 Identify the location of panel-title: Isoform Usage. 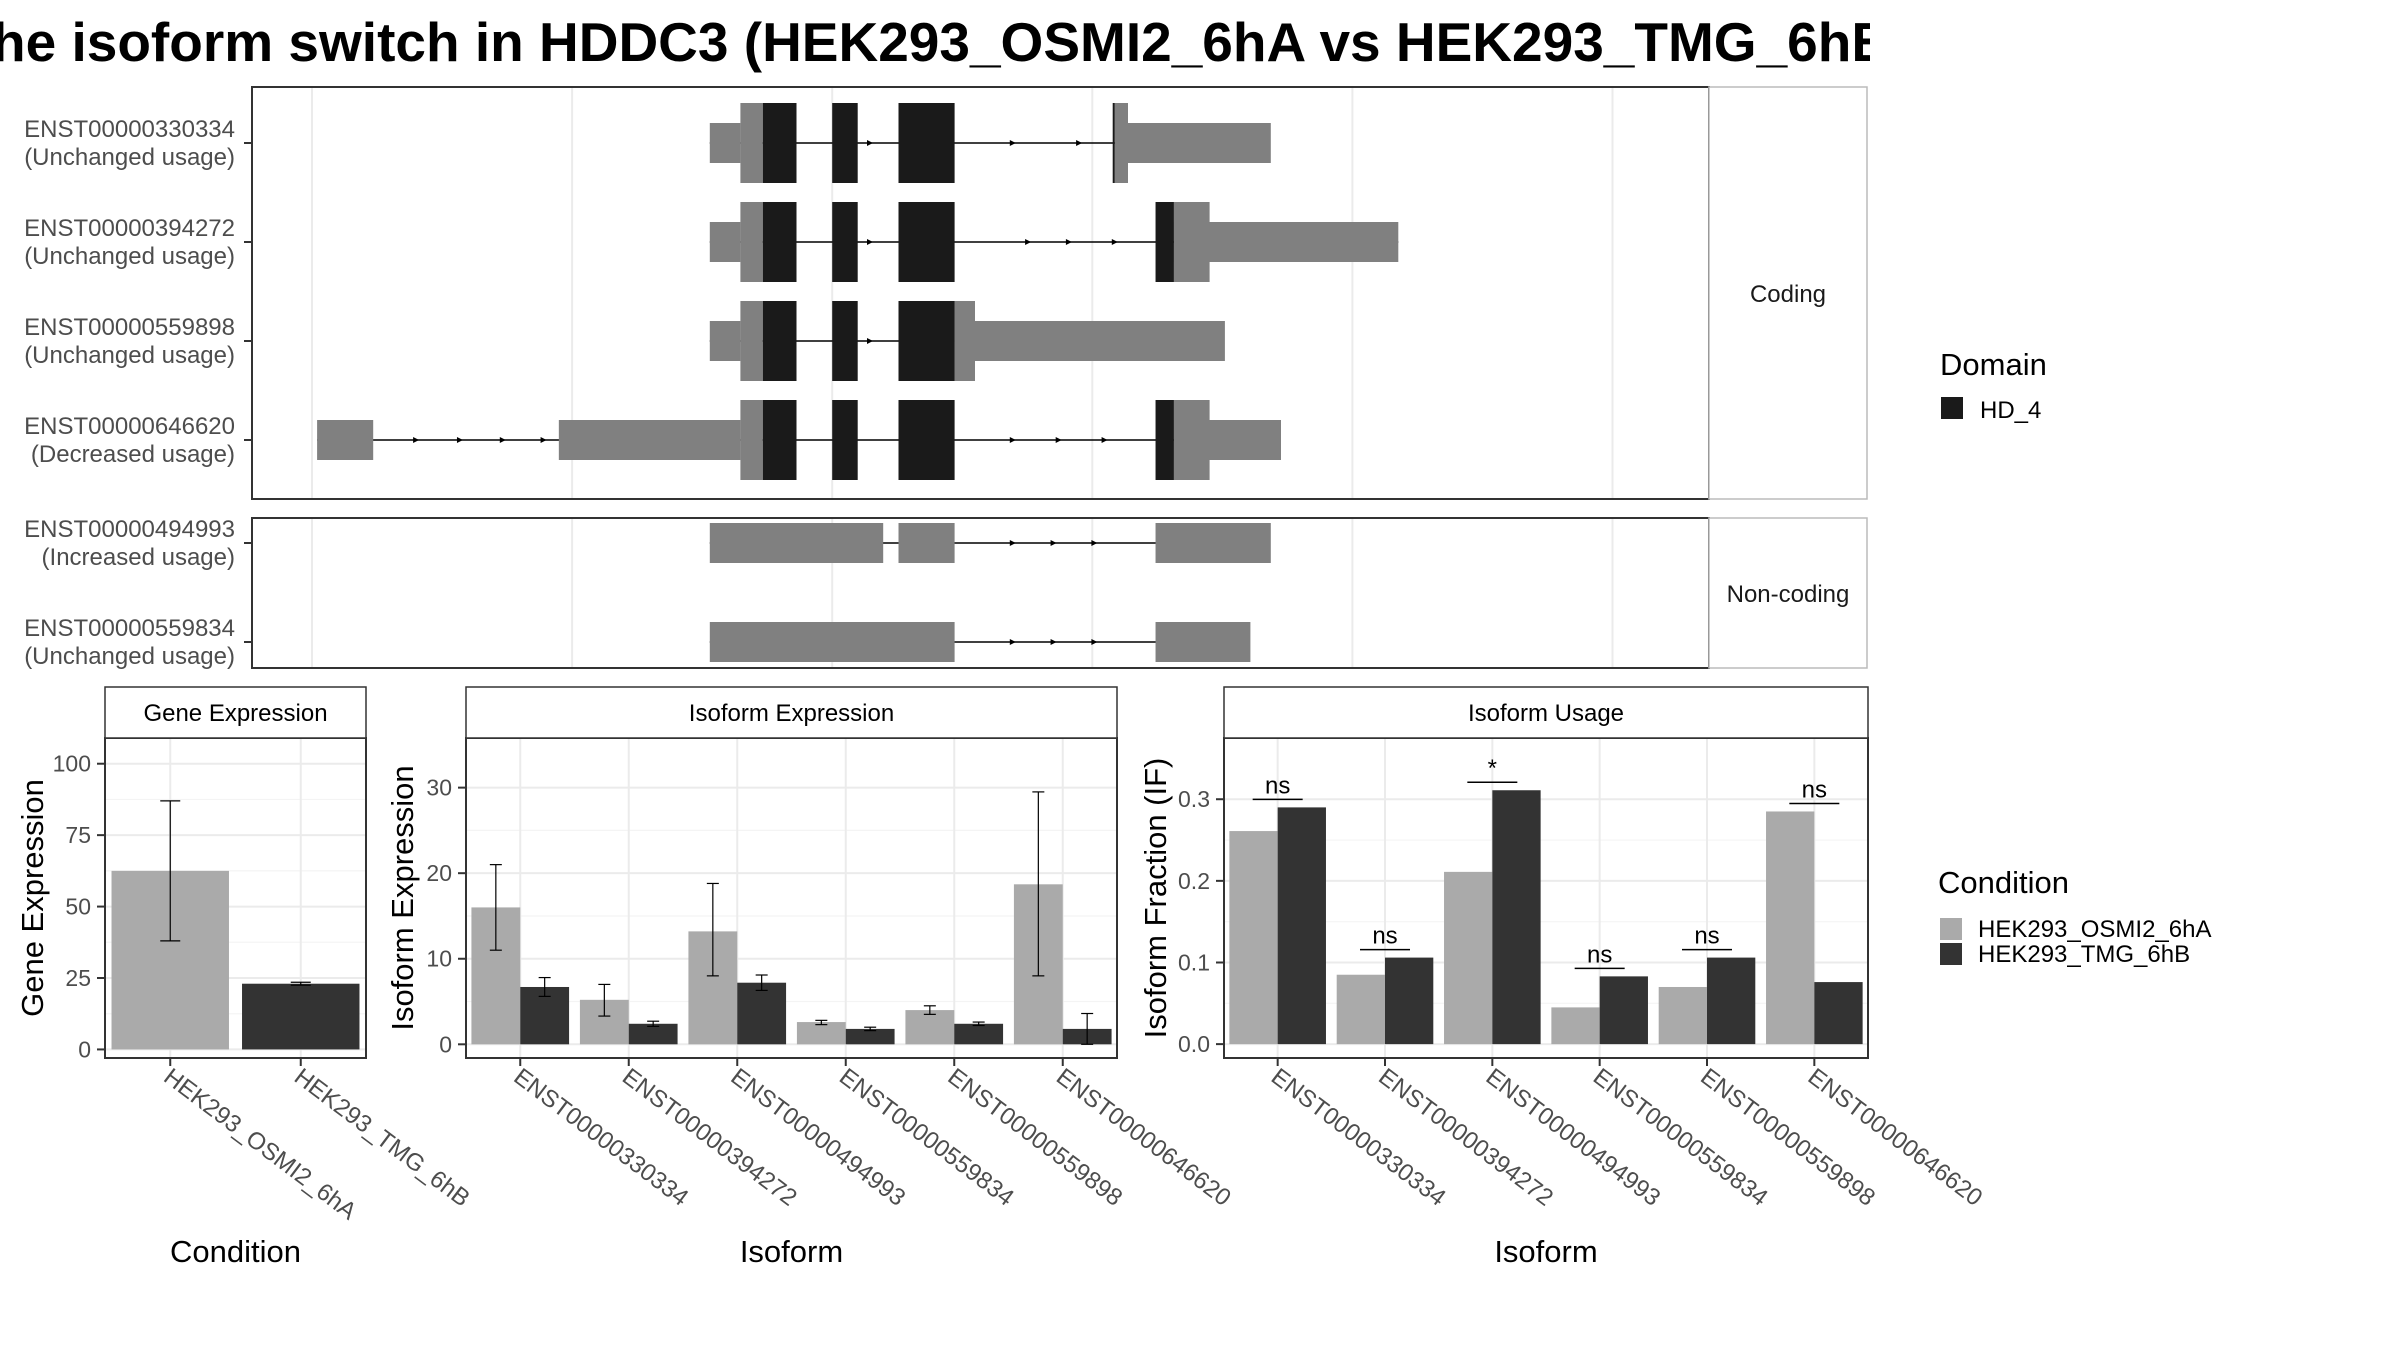
(1546, 713).